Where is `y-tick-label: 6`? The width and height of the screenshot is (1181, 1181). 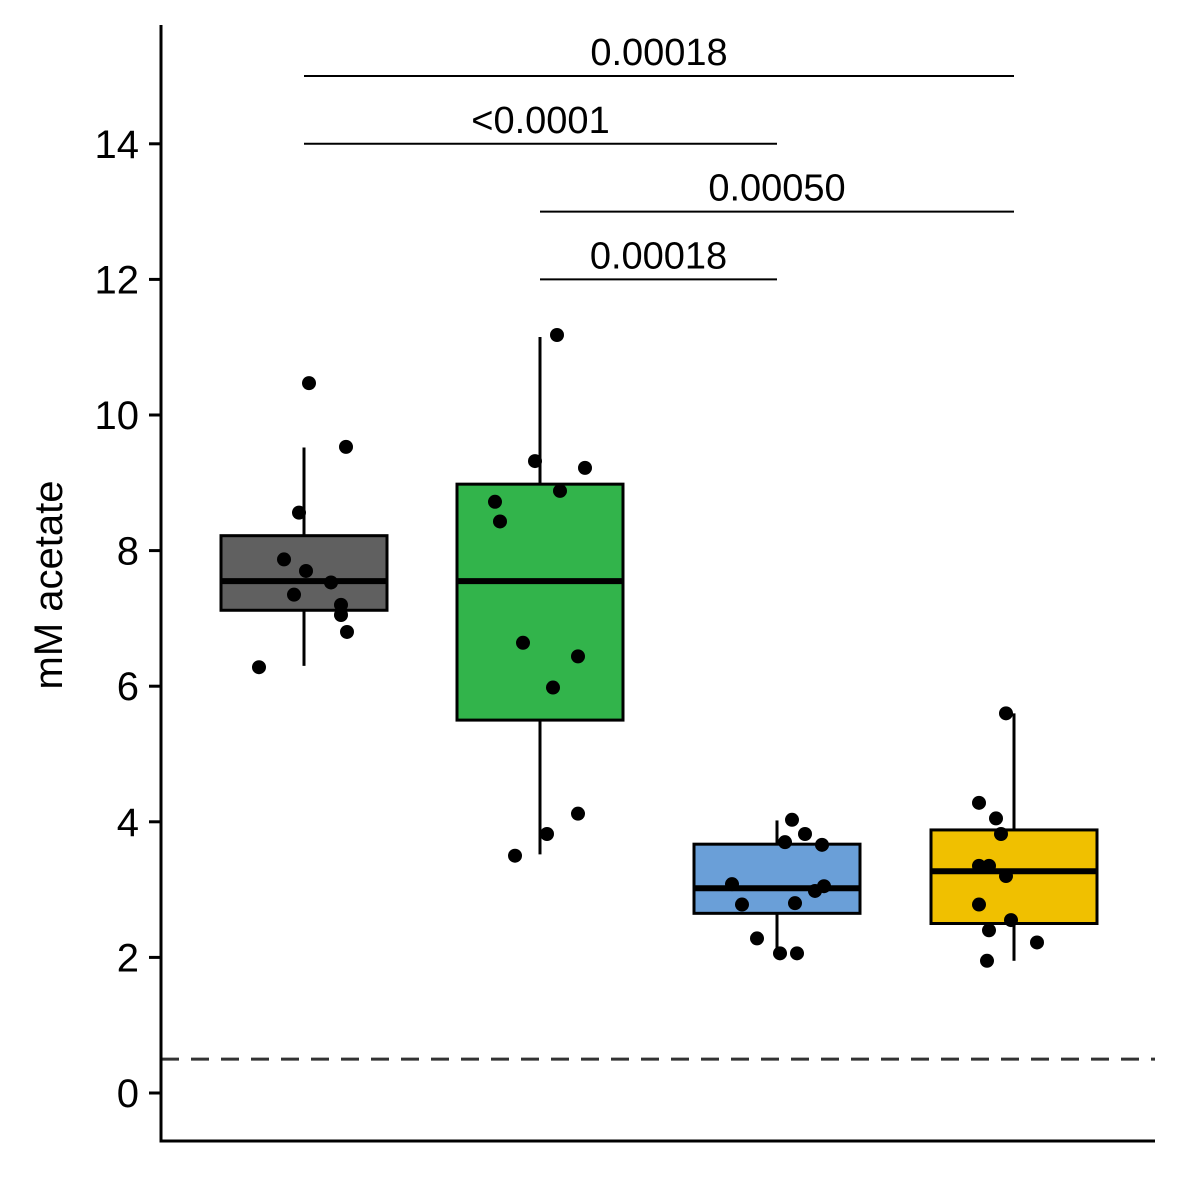
y-tick-label: 6 is located at coordinates (128, 687).